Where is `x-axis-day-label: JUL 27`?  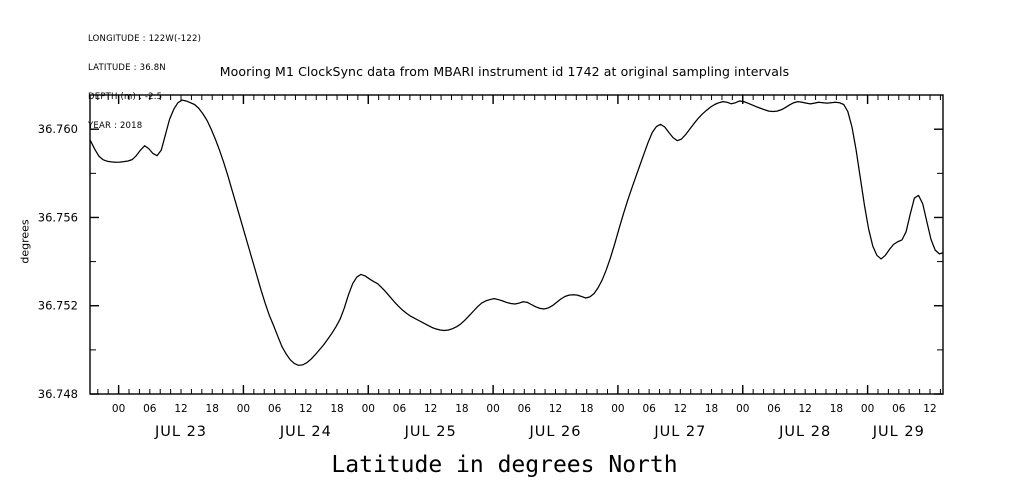
x-axis-day-label: JUL 27 is located at coordinates (679, 432).